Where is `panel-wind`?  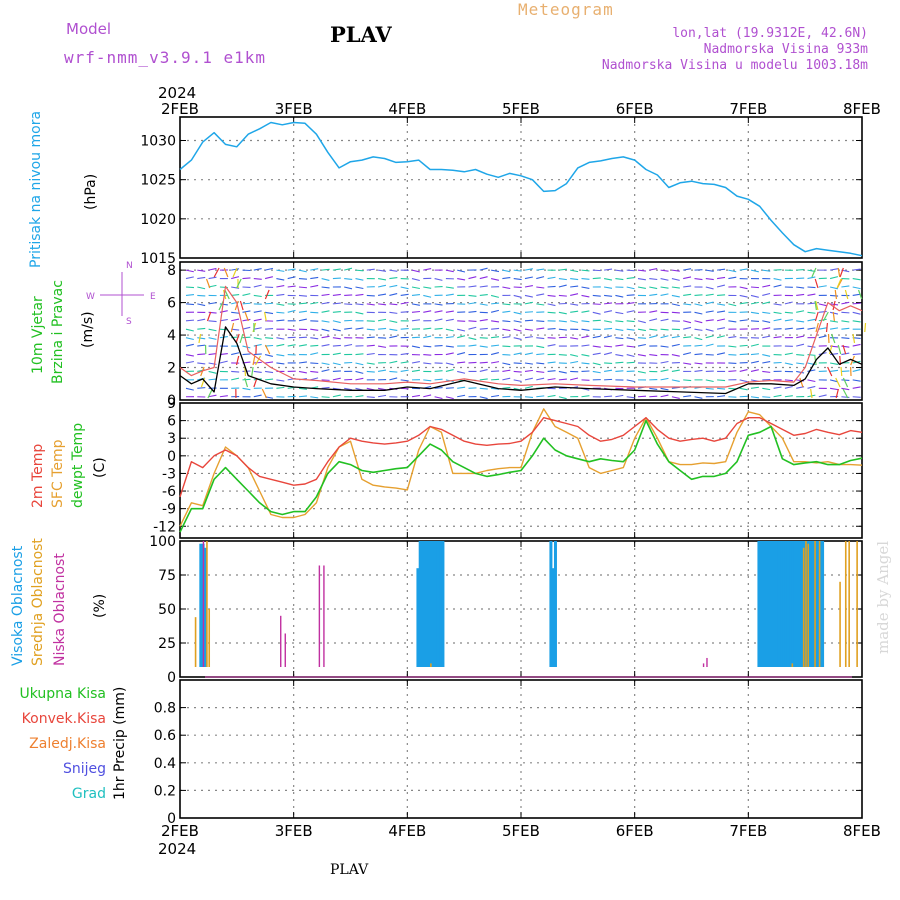 panel-wind is located at coordinates (521, 331).